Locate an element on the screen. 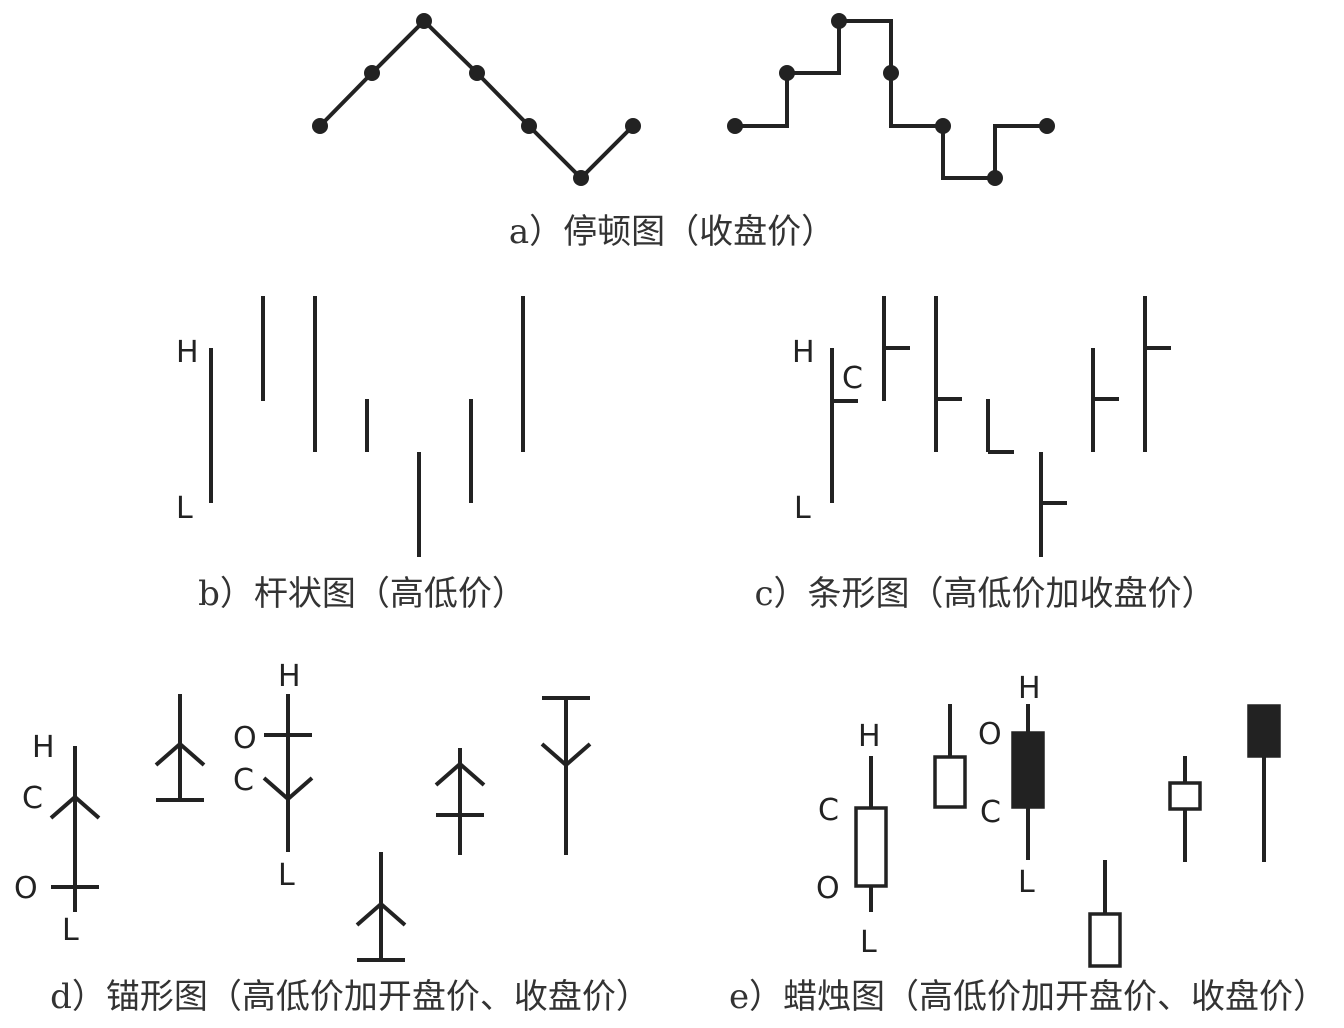  panel-e-candlestick: H C O L H O C L is located at coordinates (1047, 818).